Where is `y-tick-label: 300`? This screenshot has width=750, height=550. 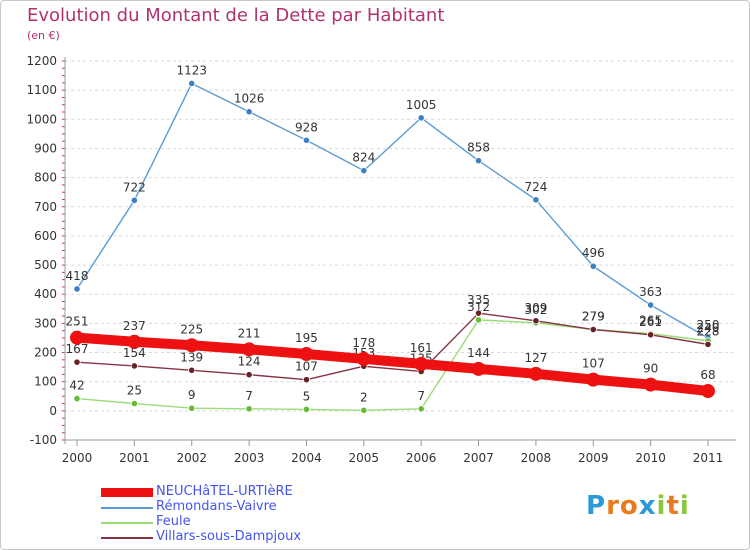 y-tick-label: 300 is located at coordinates (45, 323).